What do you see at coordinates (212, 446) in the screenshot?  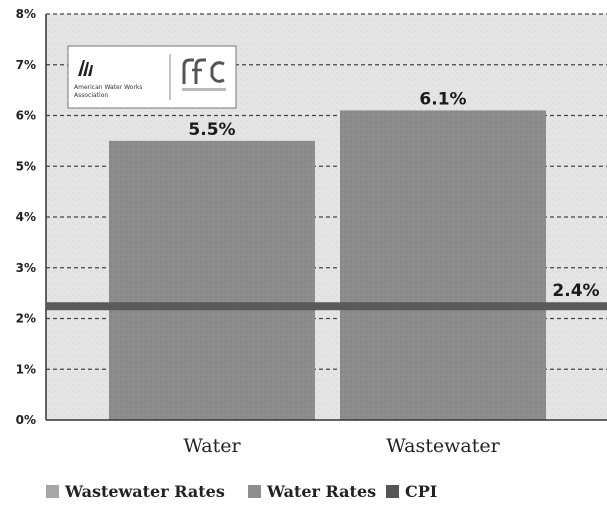 I see `category-label: Water` at bounding box center [212, 446].